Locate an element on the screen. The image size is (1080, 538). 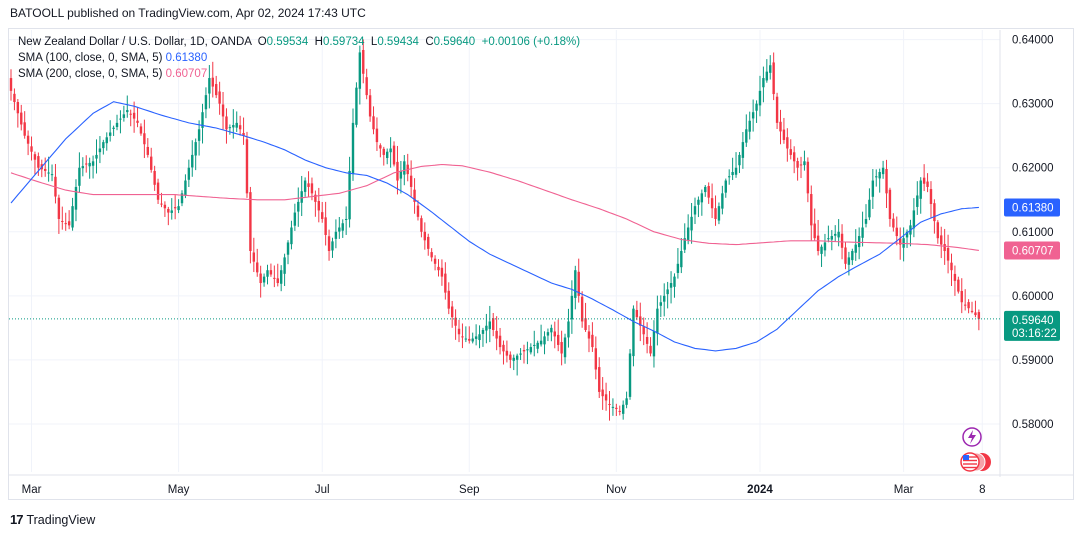
current-price-tag is located at coordinates (1032, 325).